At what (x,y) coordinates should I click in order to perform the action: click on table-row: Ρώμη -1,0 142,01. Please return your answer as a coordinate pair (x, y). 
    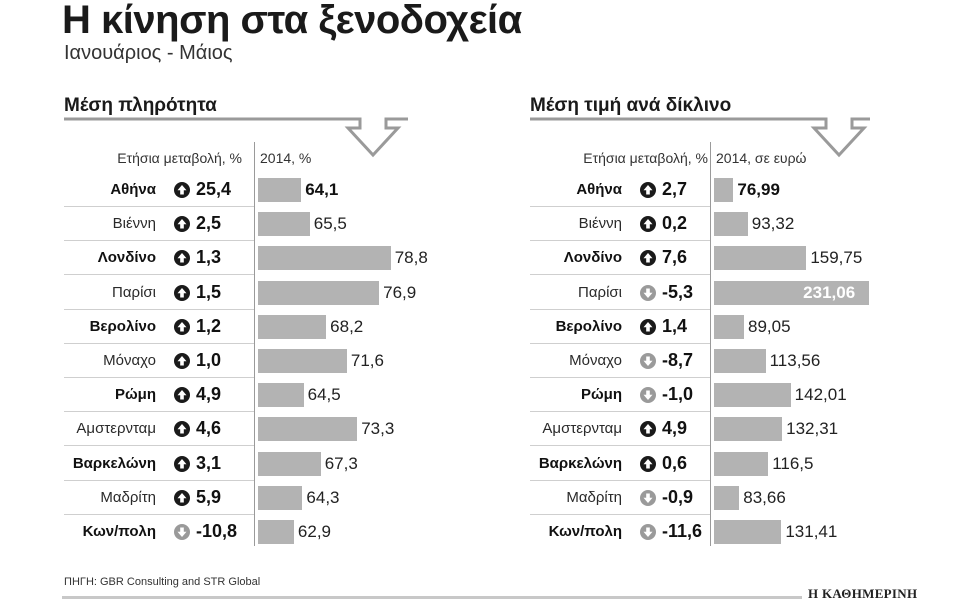
    Looking at the image, I should click on (700, 395).